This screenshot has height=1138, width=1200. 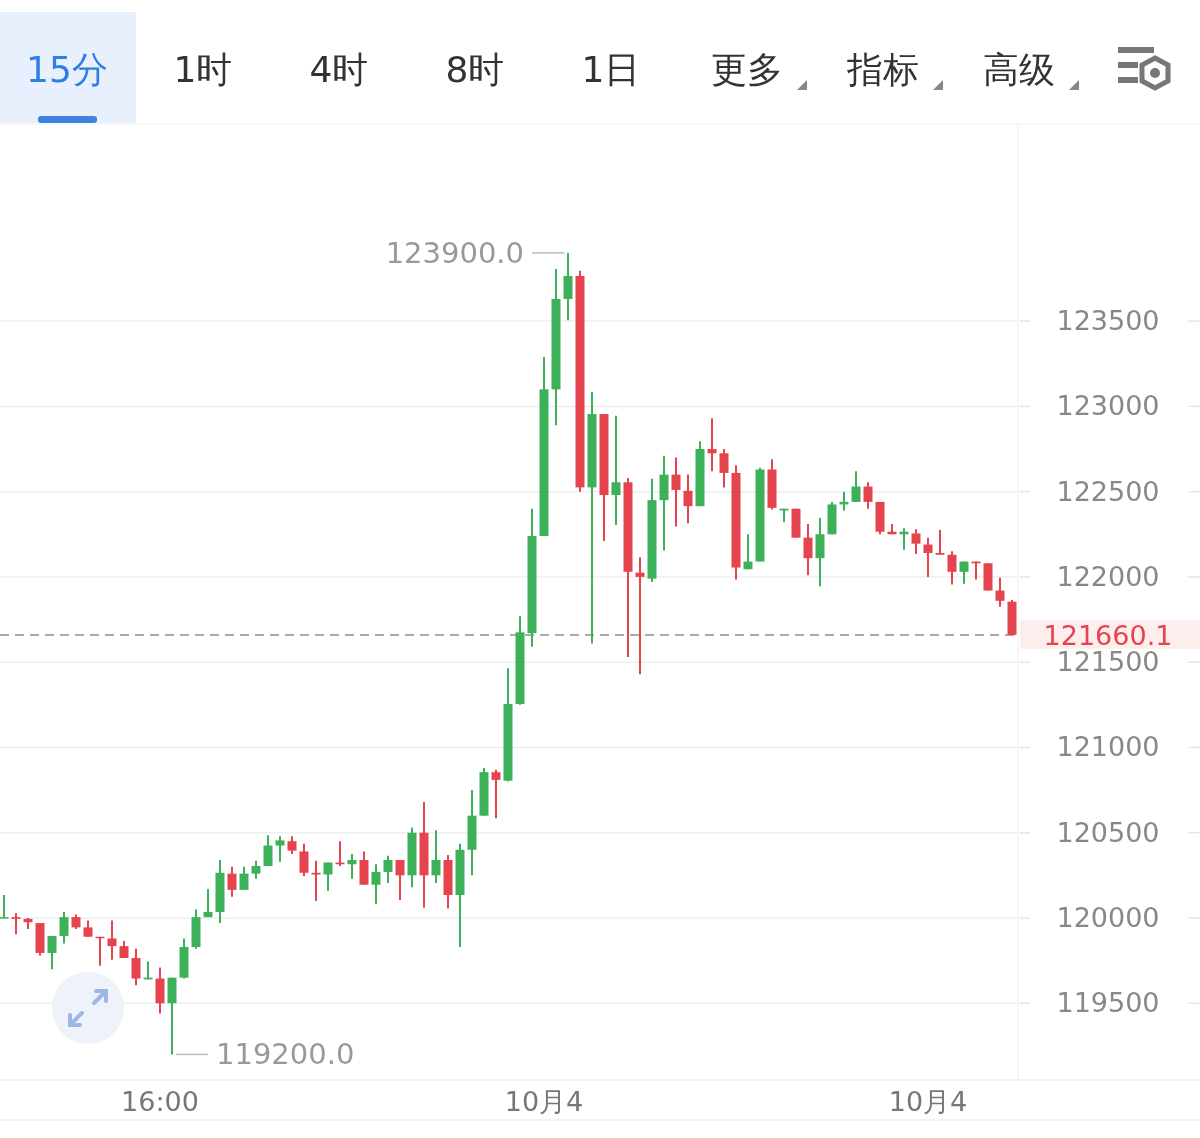 I want to click on y-tick-label: 123500, so click(x=1108, y=321).